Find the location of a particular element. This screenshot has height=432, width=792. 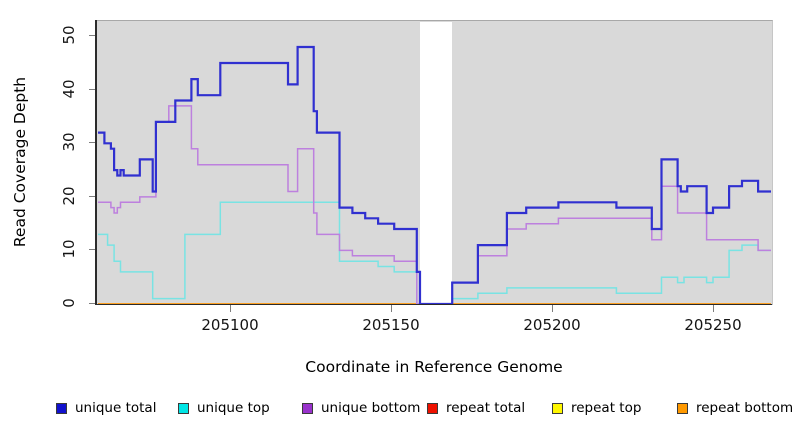

unique-top-swatch-icon is located at coordinates (183, 408).